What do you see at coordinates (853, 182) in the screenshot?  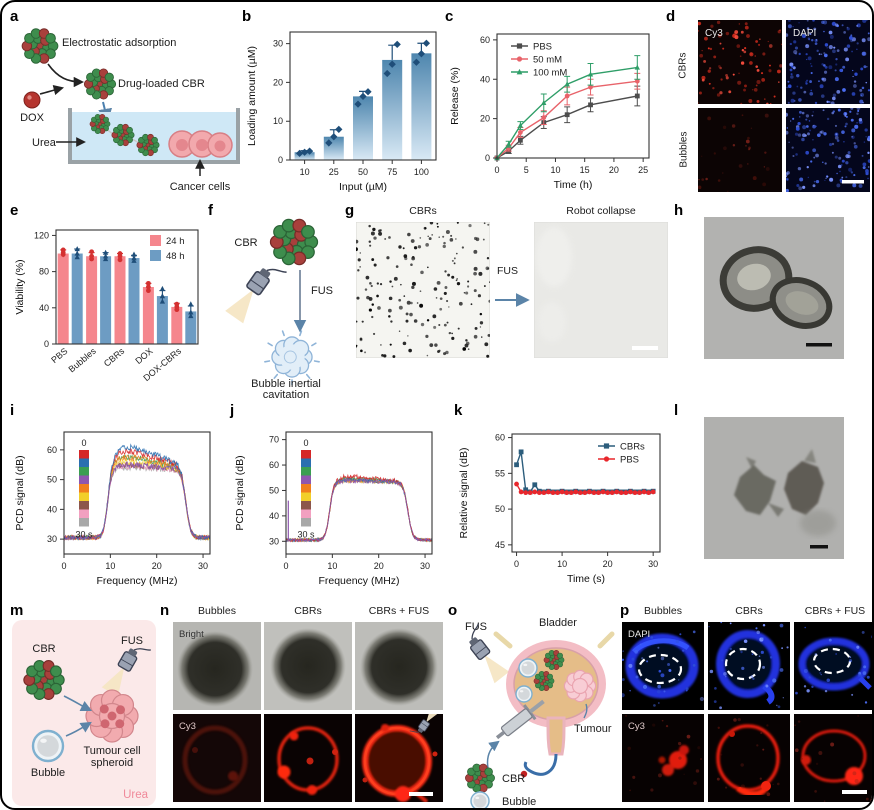 I see `scale-bar` at bounding box center [853, 182].